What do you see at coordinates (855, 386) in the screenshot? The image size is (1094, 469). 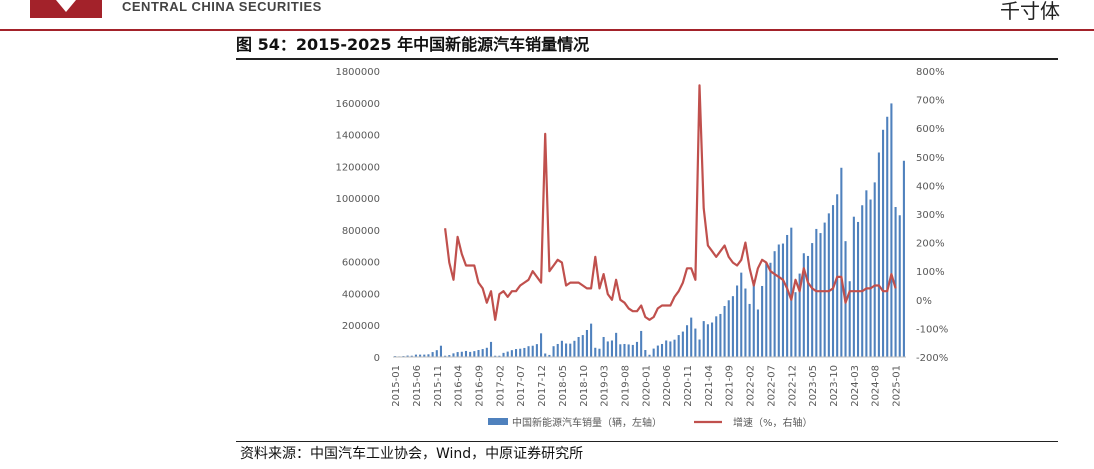 I see `x-tick-label: 2024-03` at bounding box center [855, 386].